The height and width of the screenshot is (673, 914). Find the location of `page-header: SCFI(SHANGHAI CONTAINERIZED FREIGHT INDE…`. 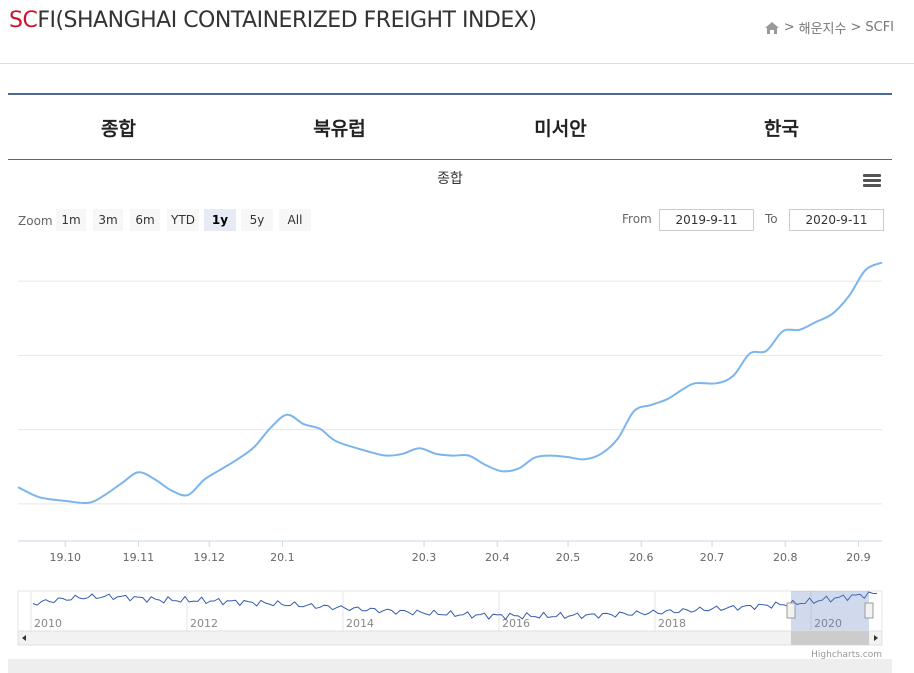

page-header: SCFI(SHANGHAI CONTAINERIZED FREIGHT INDE… is located at coordinates (457, 32).